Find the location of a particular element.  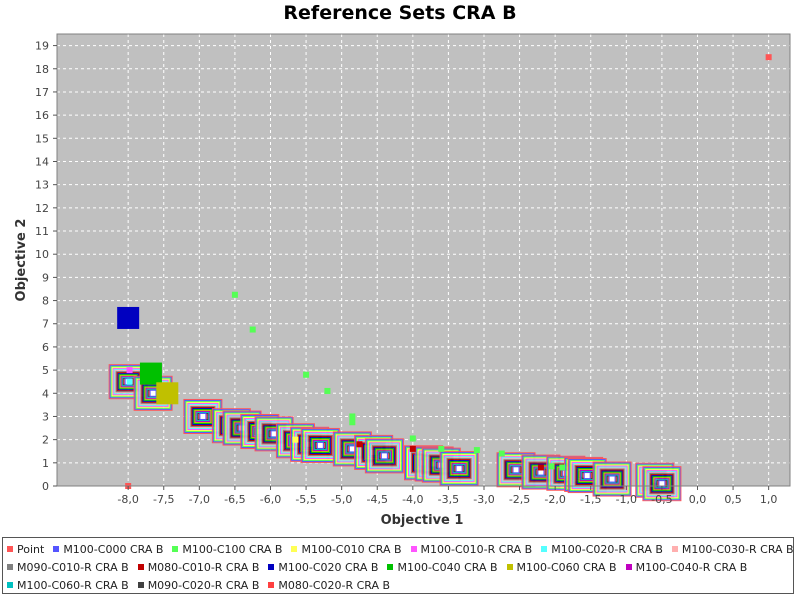

legend-label: M100-C040-R CRA B is located at coordinates (691, 567).